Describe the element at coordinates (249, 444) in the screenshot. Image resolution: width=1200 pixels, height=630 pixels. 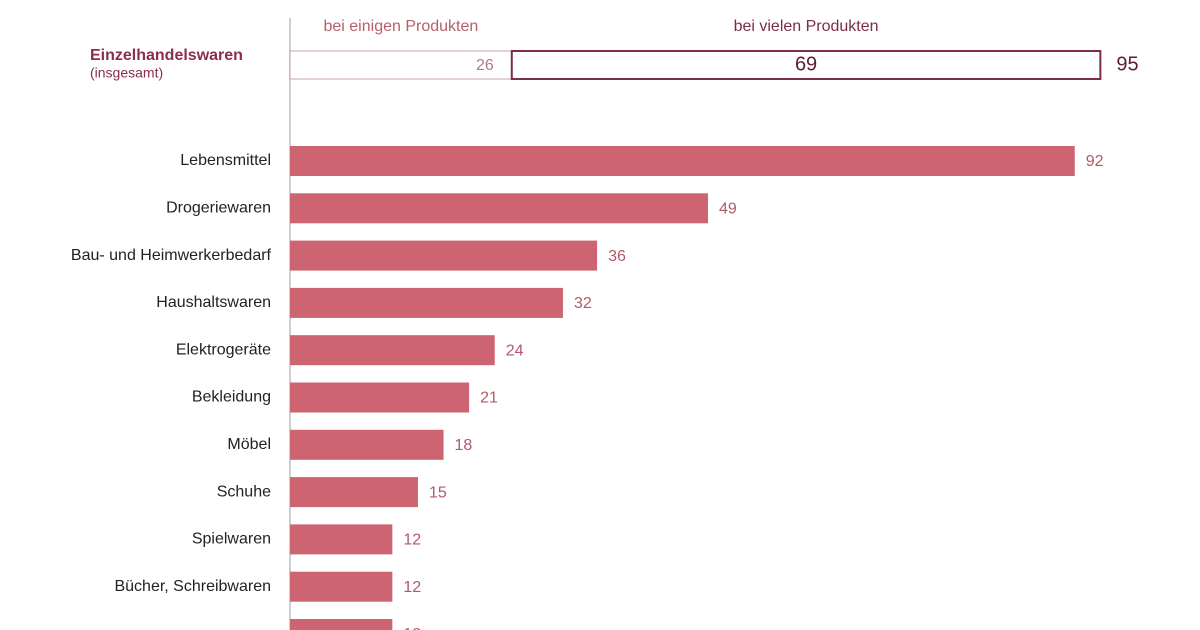
I see `category-label: Möbel` at that location.